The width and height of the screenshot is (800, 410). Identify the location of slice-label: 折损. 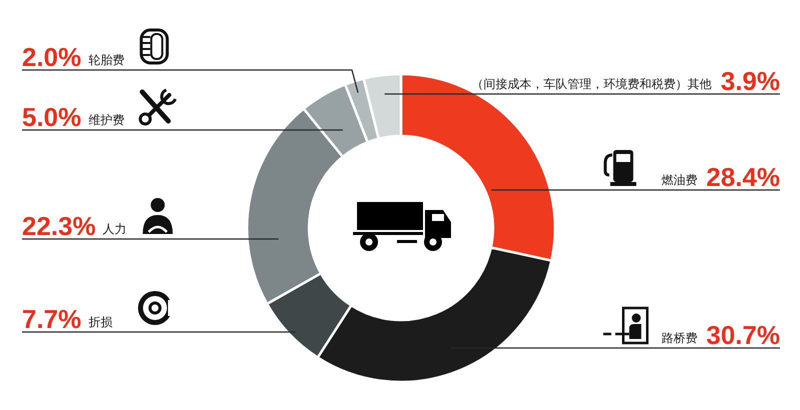
(100, 322).